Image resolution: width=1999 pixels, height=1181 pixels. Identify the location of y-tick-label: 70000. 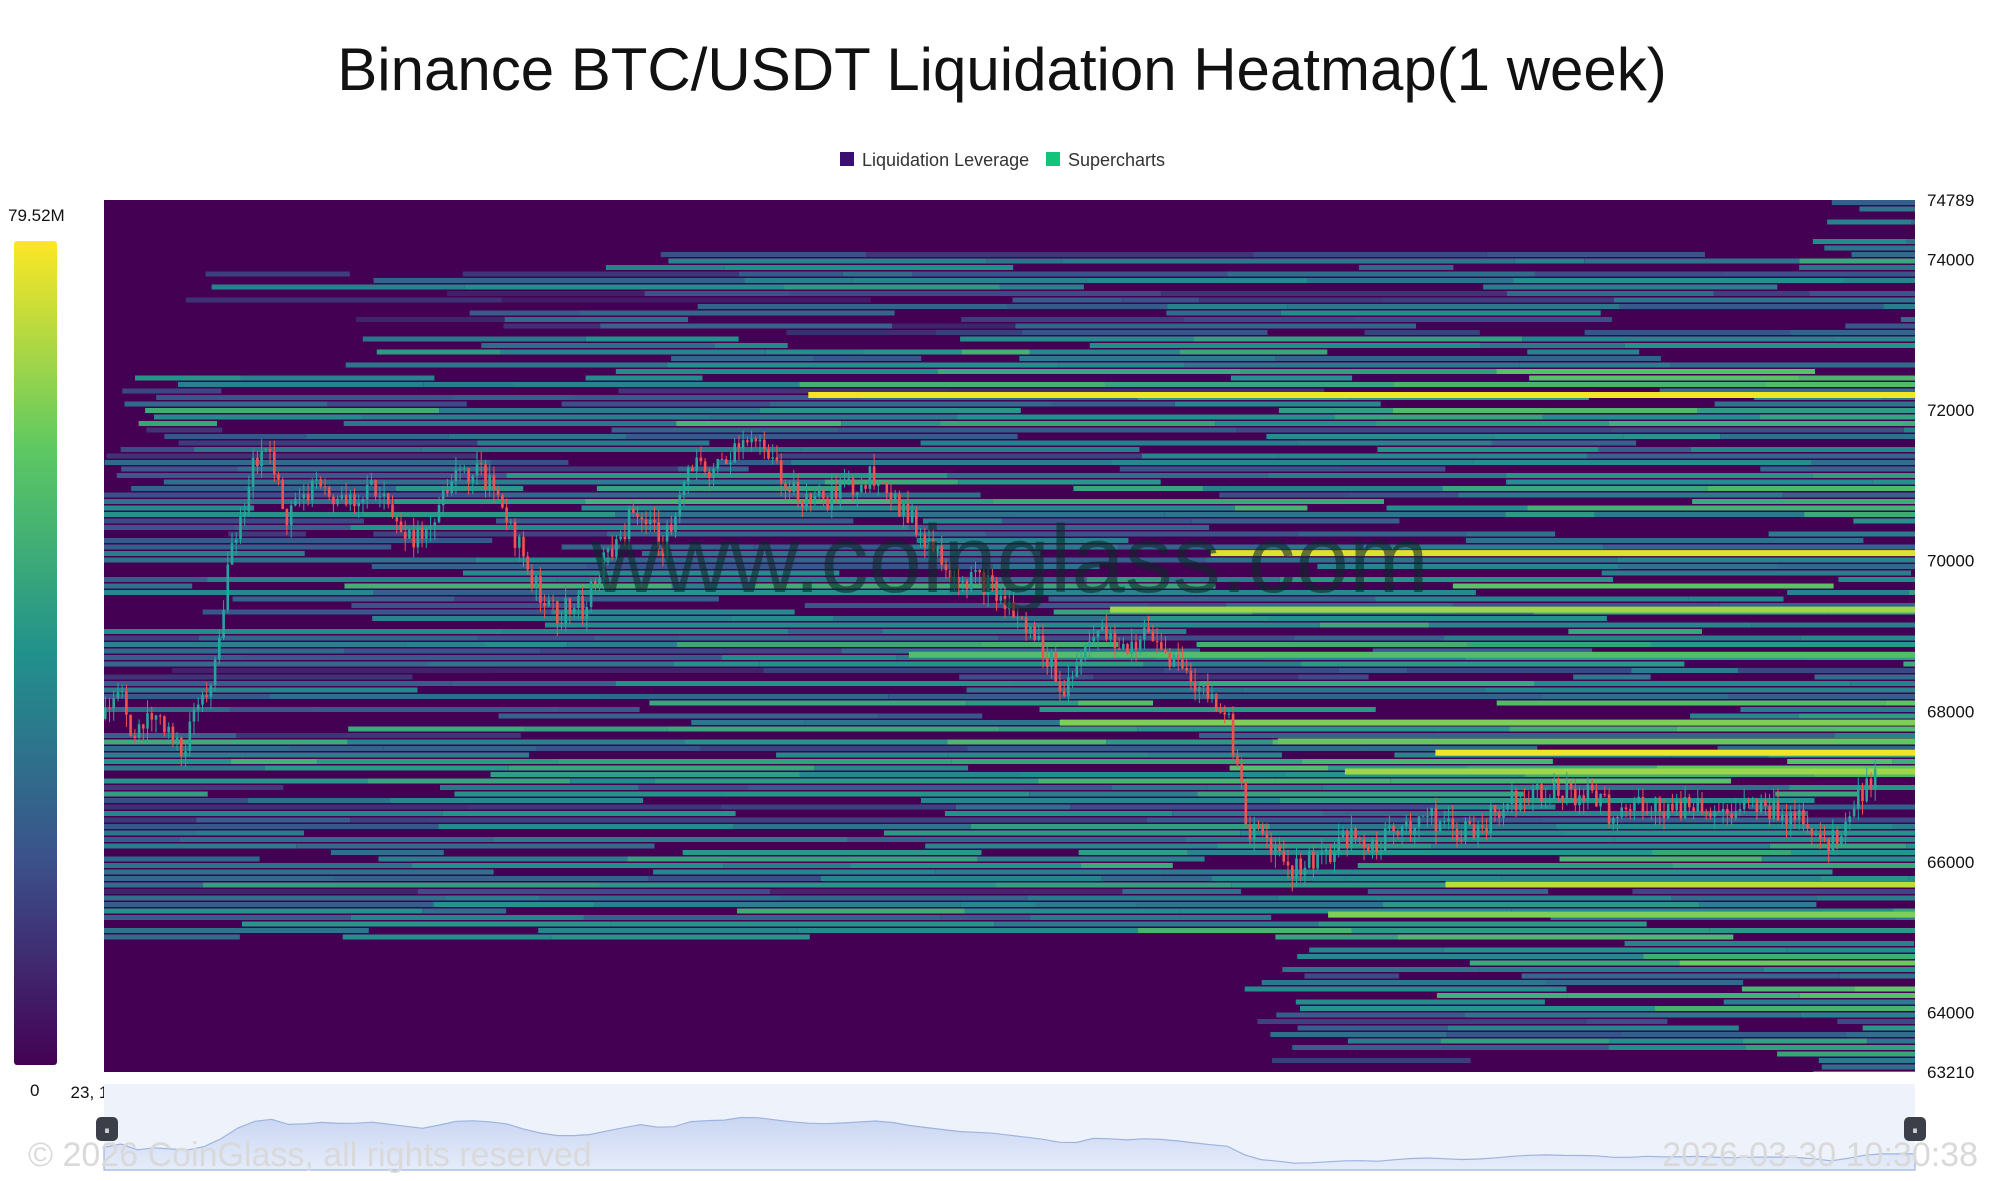
(1950, 561).